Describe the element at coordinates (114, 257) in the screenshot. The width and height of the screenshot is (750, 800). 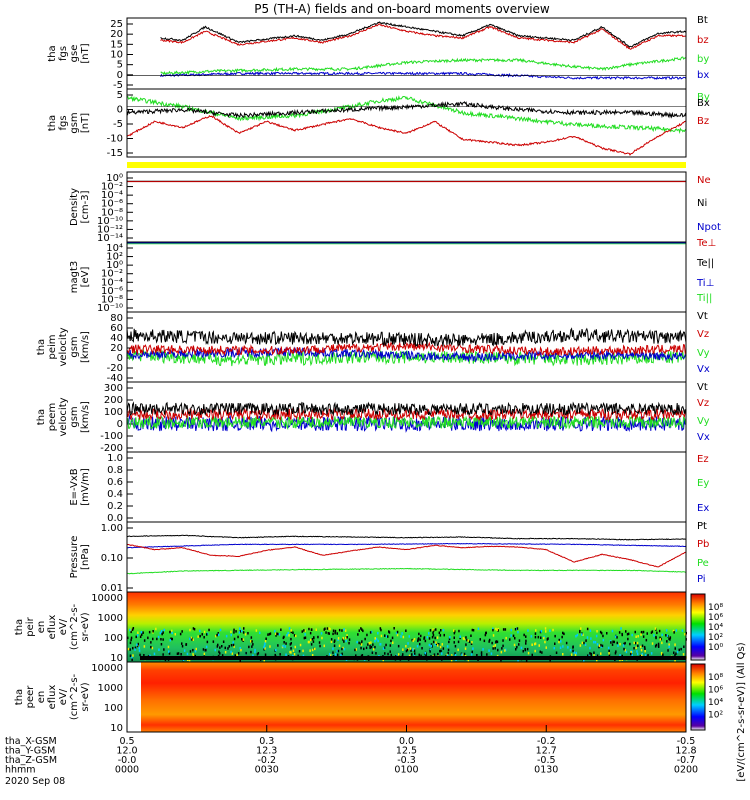
I see `y-tick-label: 10²` at that location.